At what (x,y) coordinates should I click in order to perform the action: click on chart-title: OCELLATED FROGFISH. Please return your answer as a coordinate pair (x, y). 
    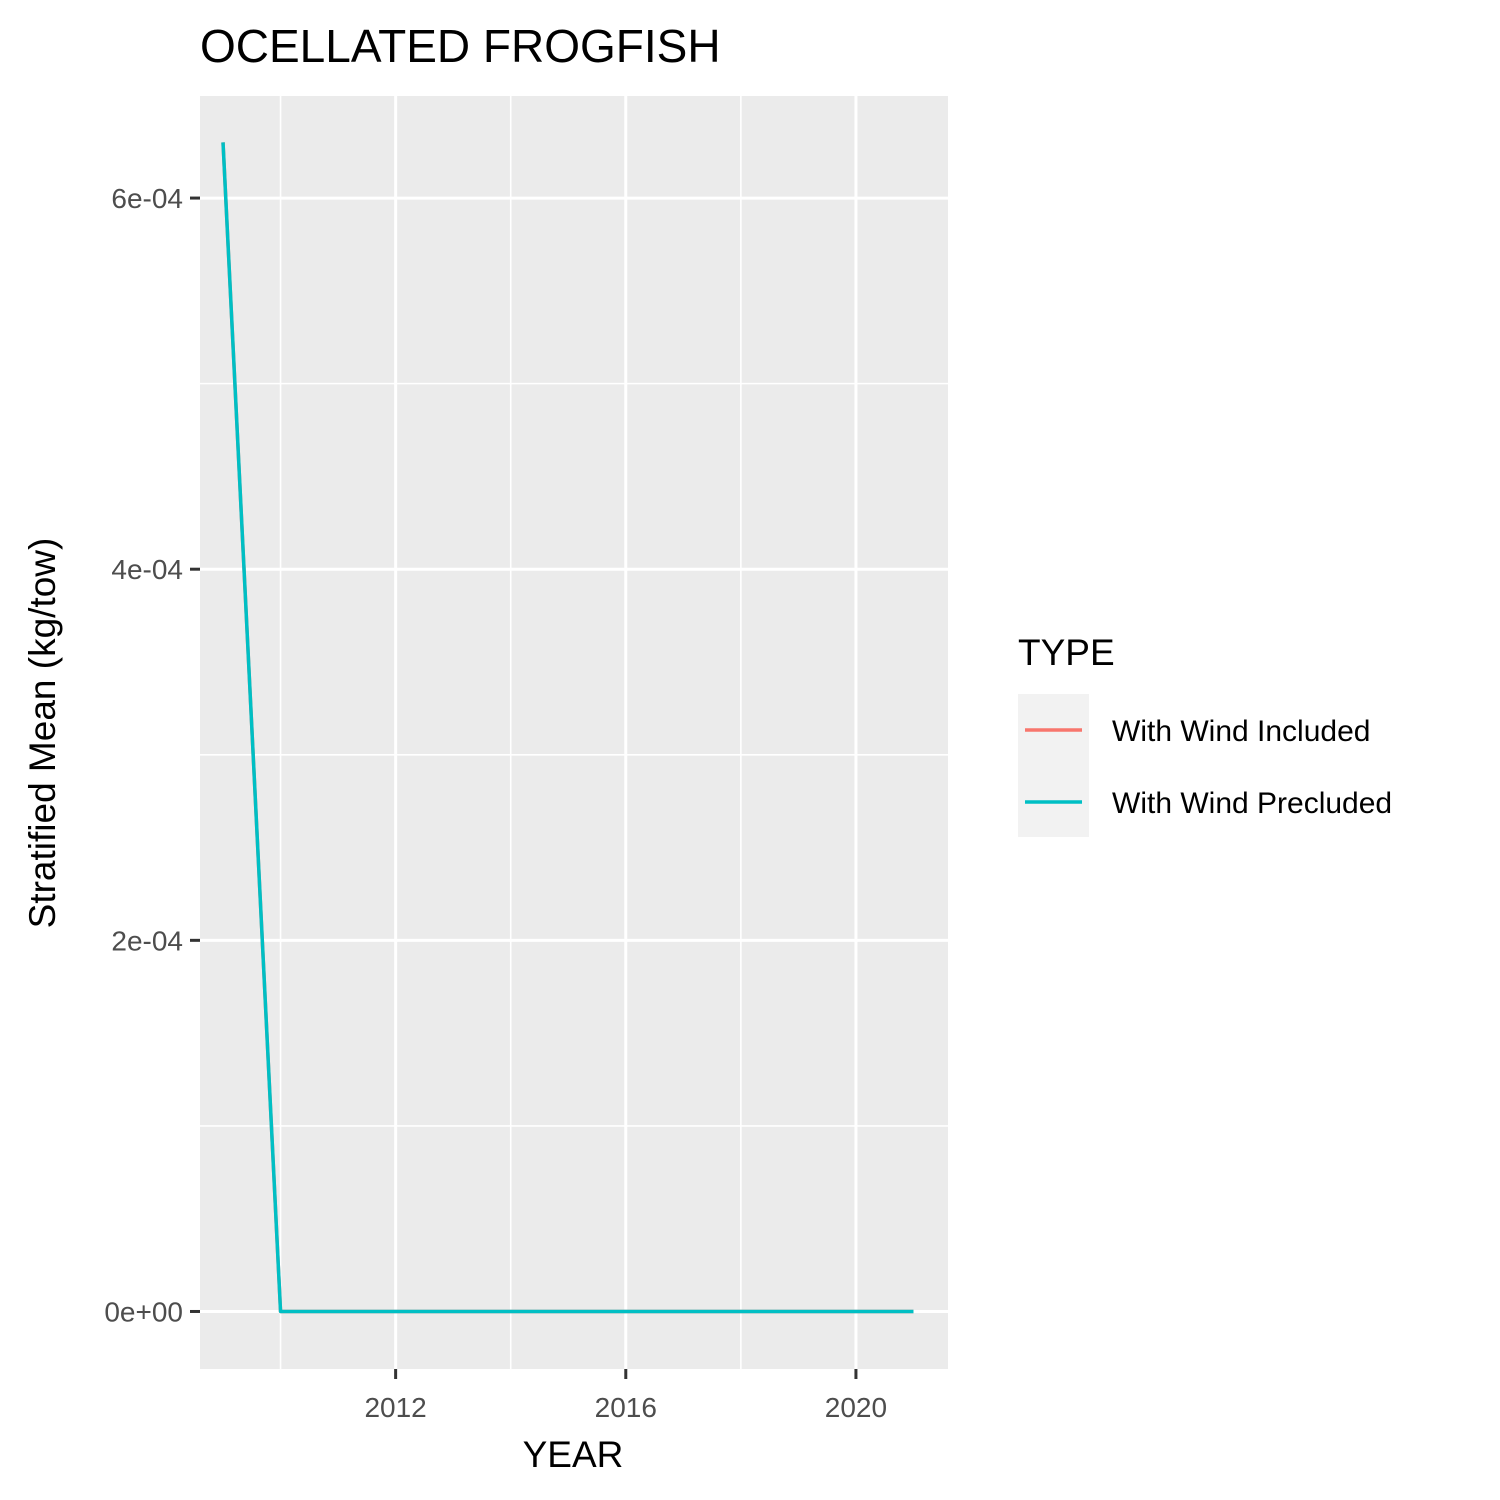
    Looking at the image, I should click on (460, 46).